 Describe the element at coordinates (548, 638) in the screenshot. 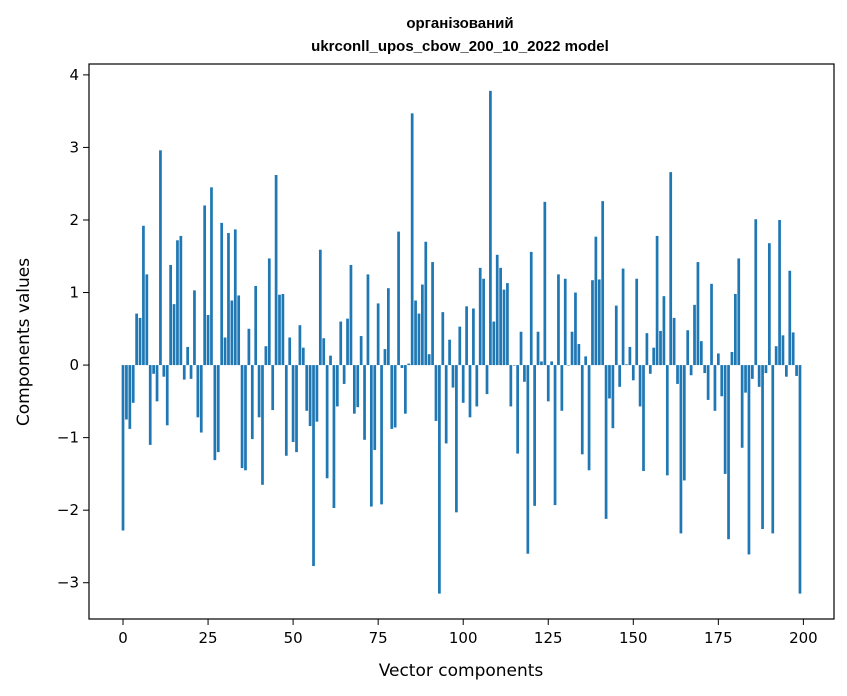

I see `x-tick-label: 125` at that location.